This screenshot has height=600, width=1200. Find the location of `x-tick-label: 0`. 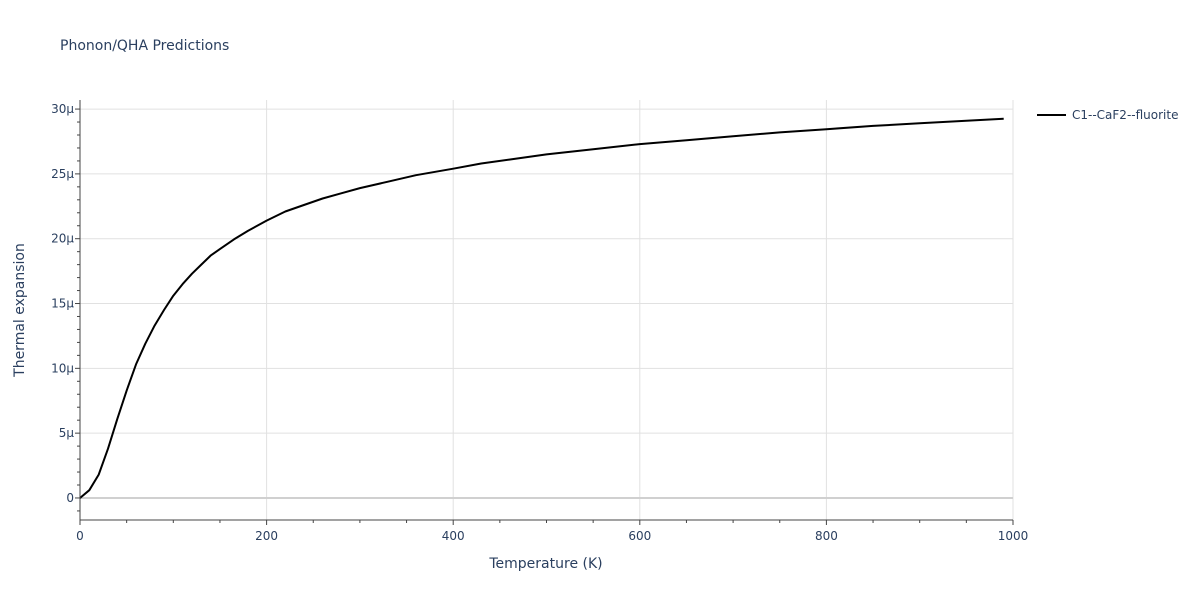

x-tick-label: 0 is located at coordinates (80, 536).